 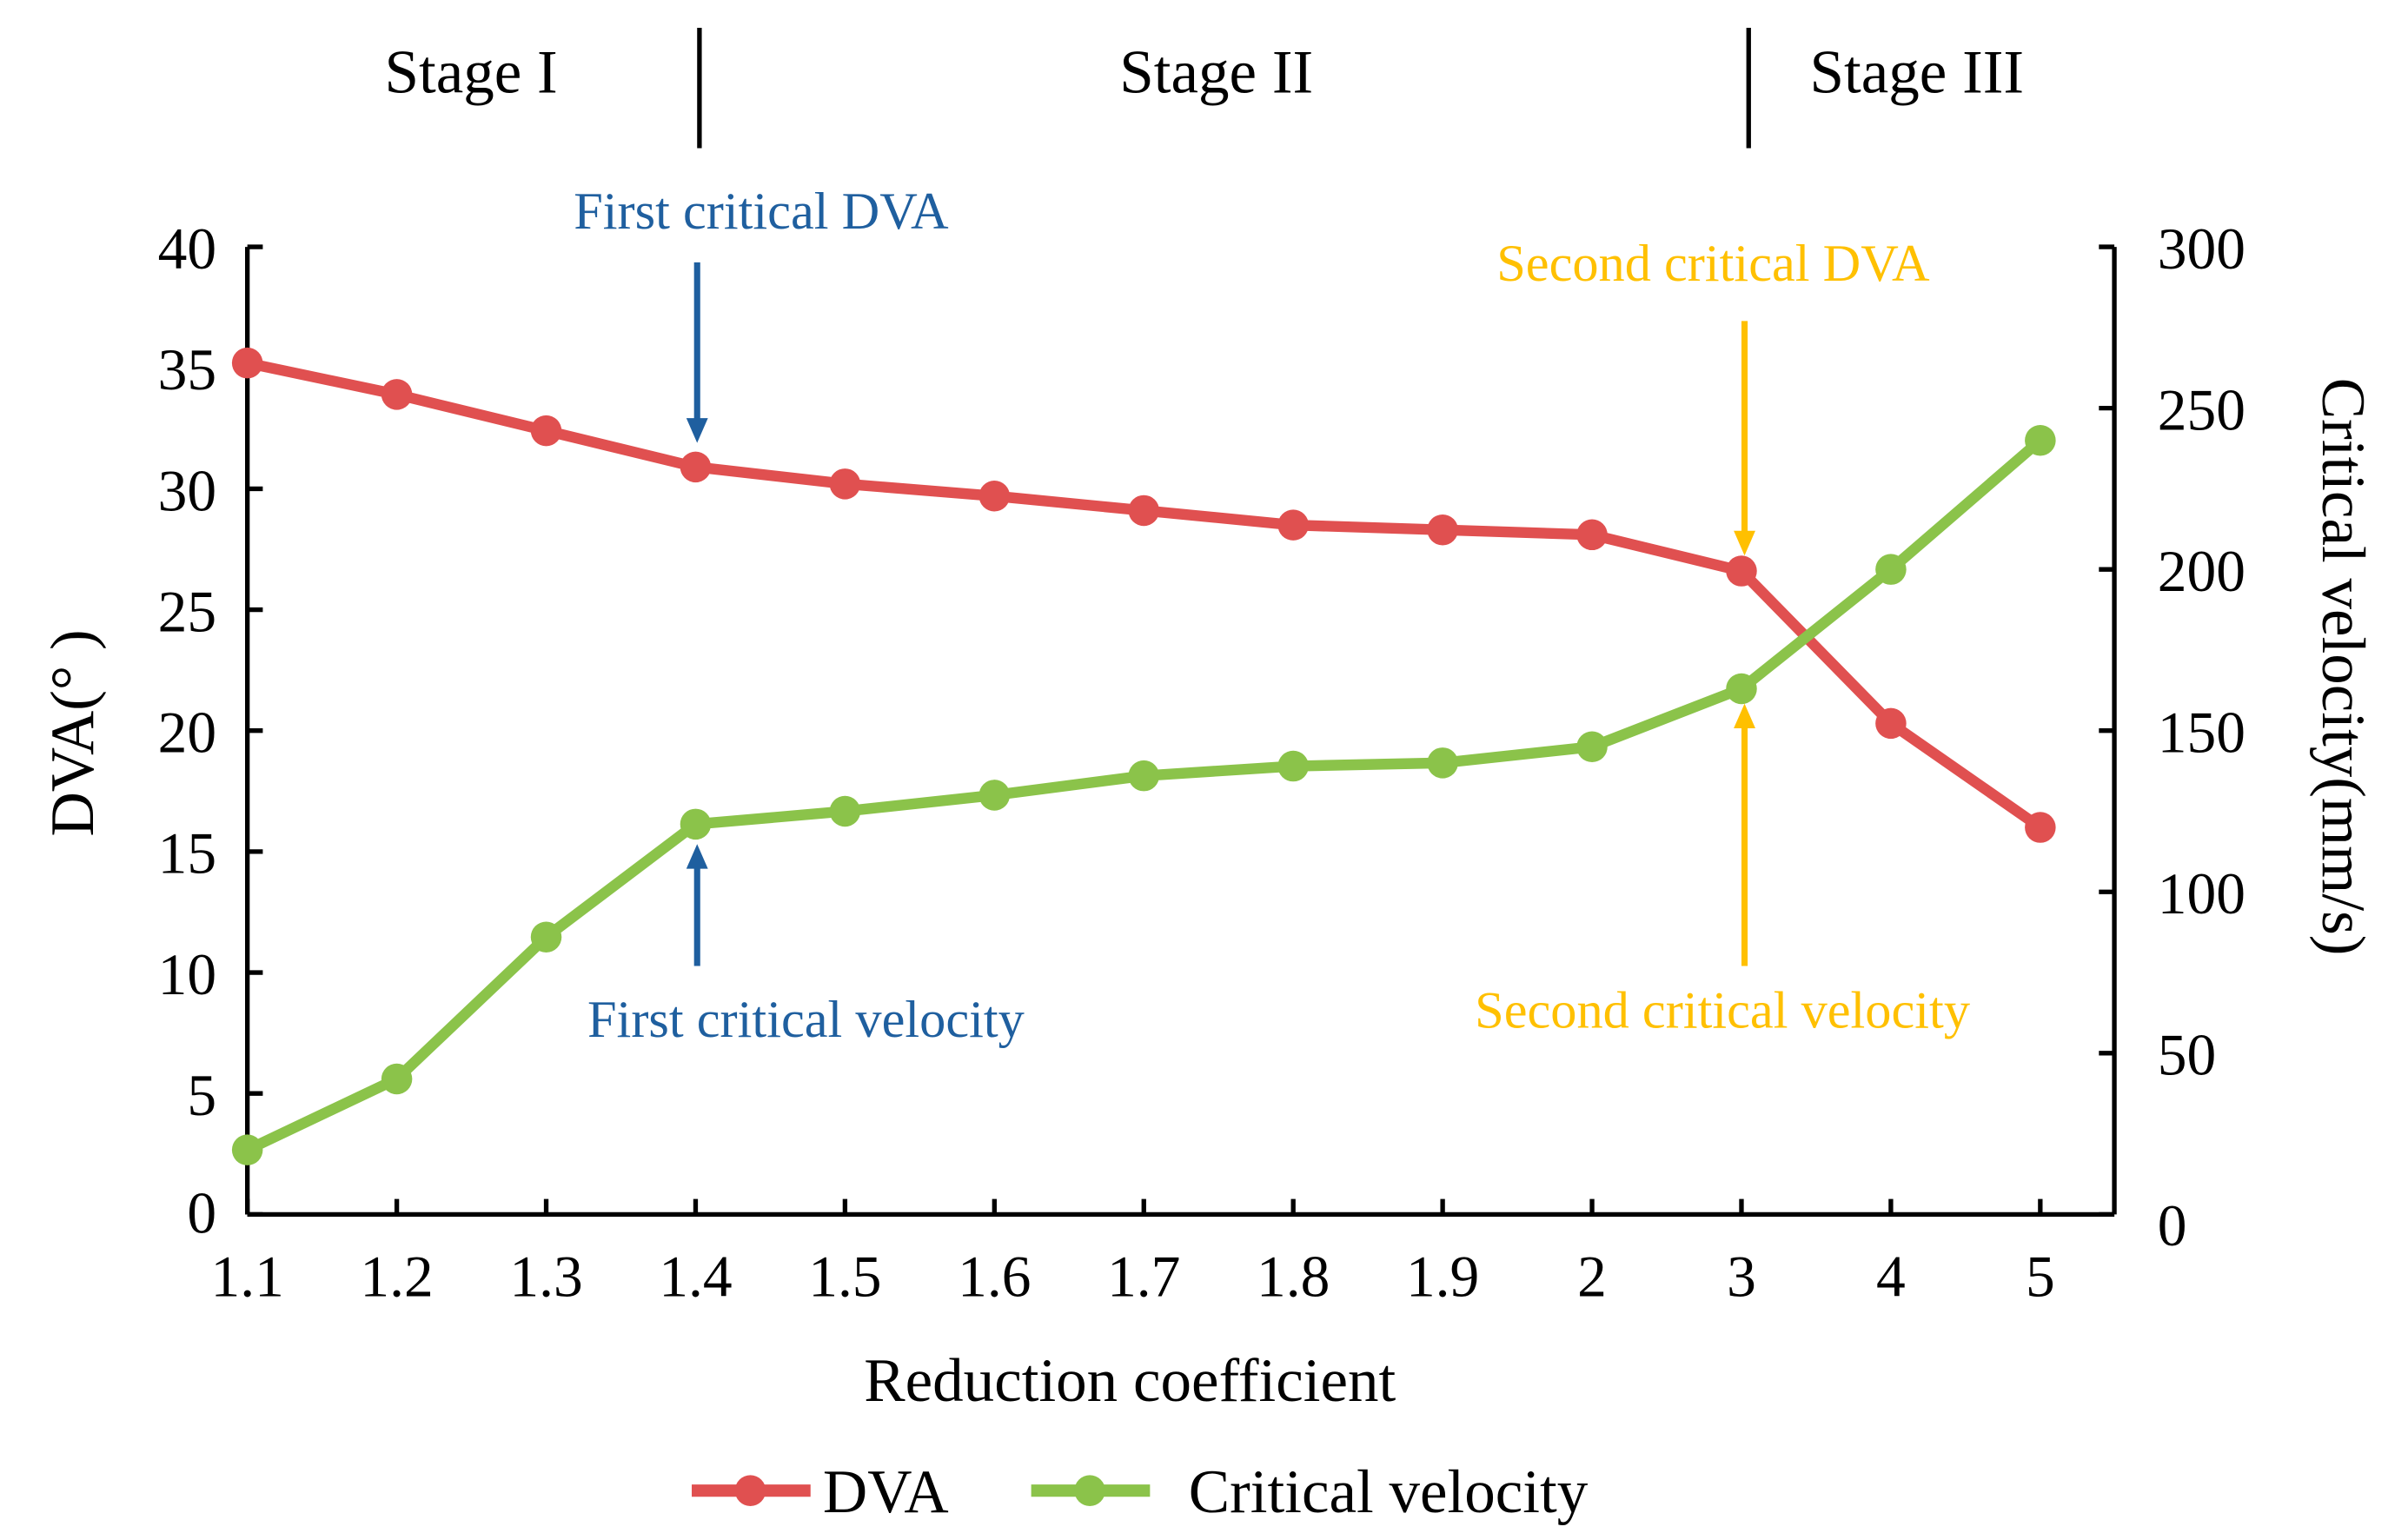 What do you see at coordinates (1143, 1276) in the screenshot?
I see `x-tick-label: 1.7` at bounding box center [1143, 1276].